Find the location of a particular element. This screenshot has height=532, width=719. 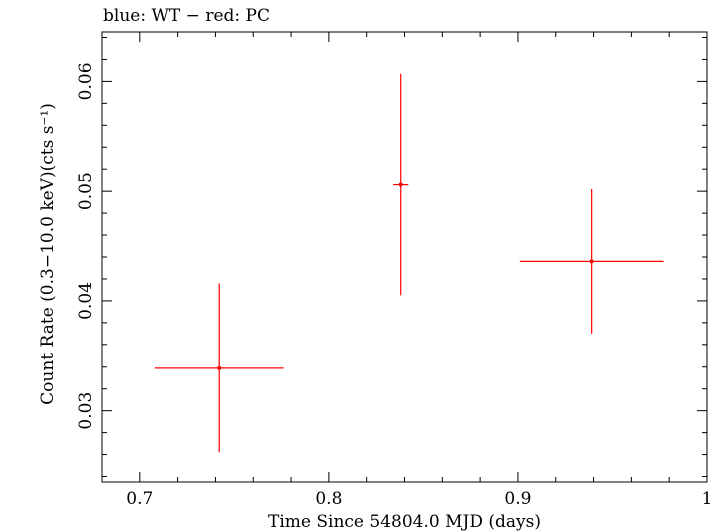

x-tick-label: 0.8 is located at coordinates (328, 499).